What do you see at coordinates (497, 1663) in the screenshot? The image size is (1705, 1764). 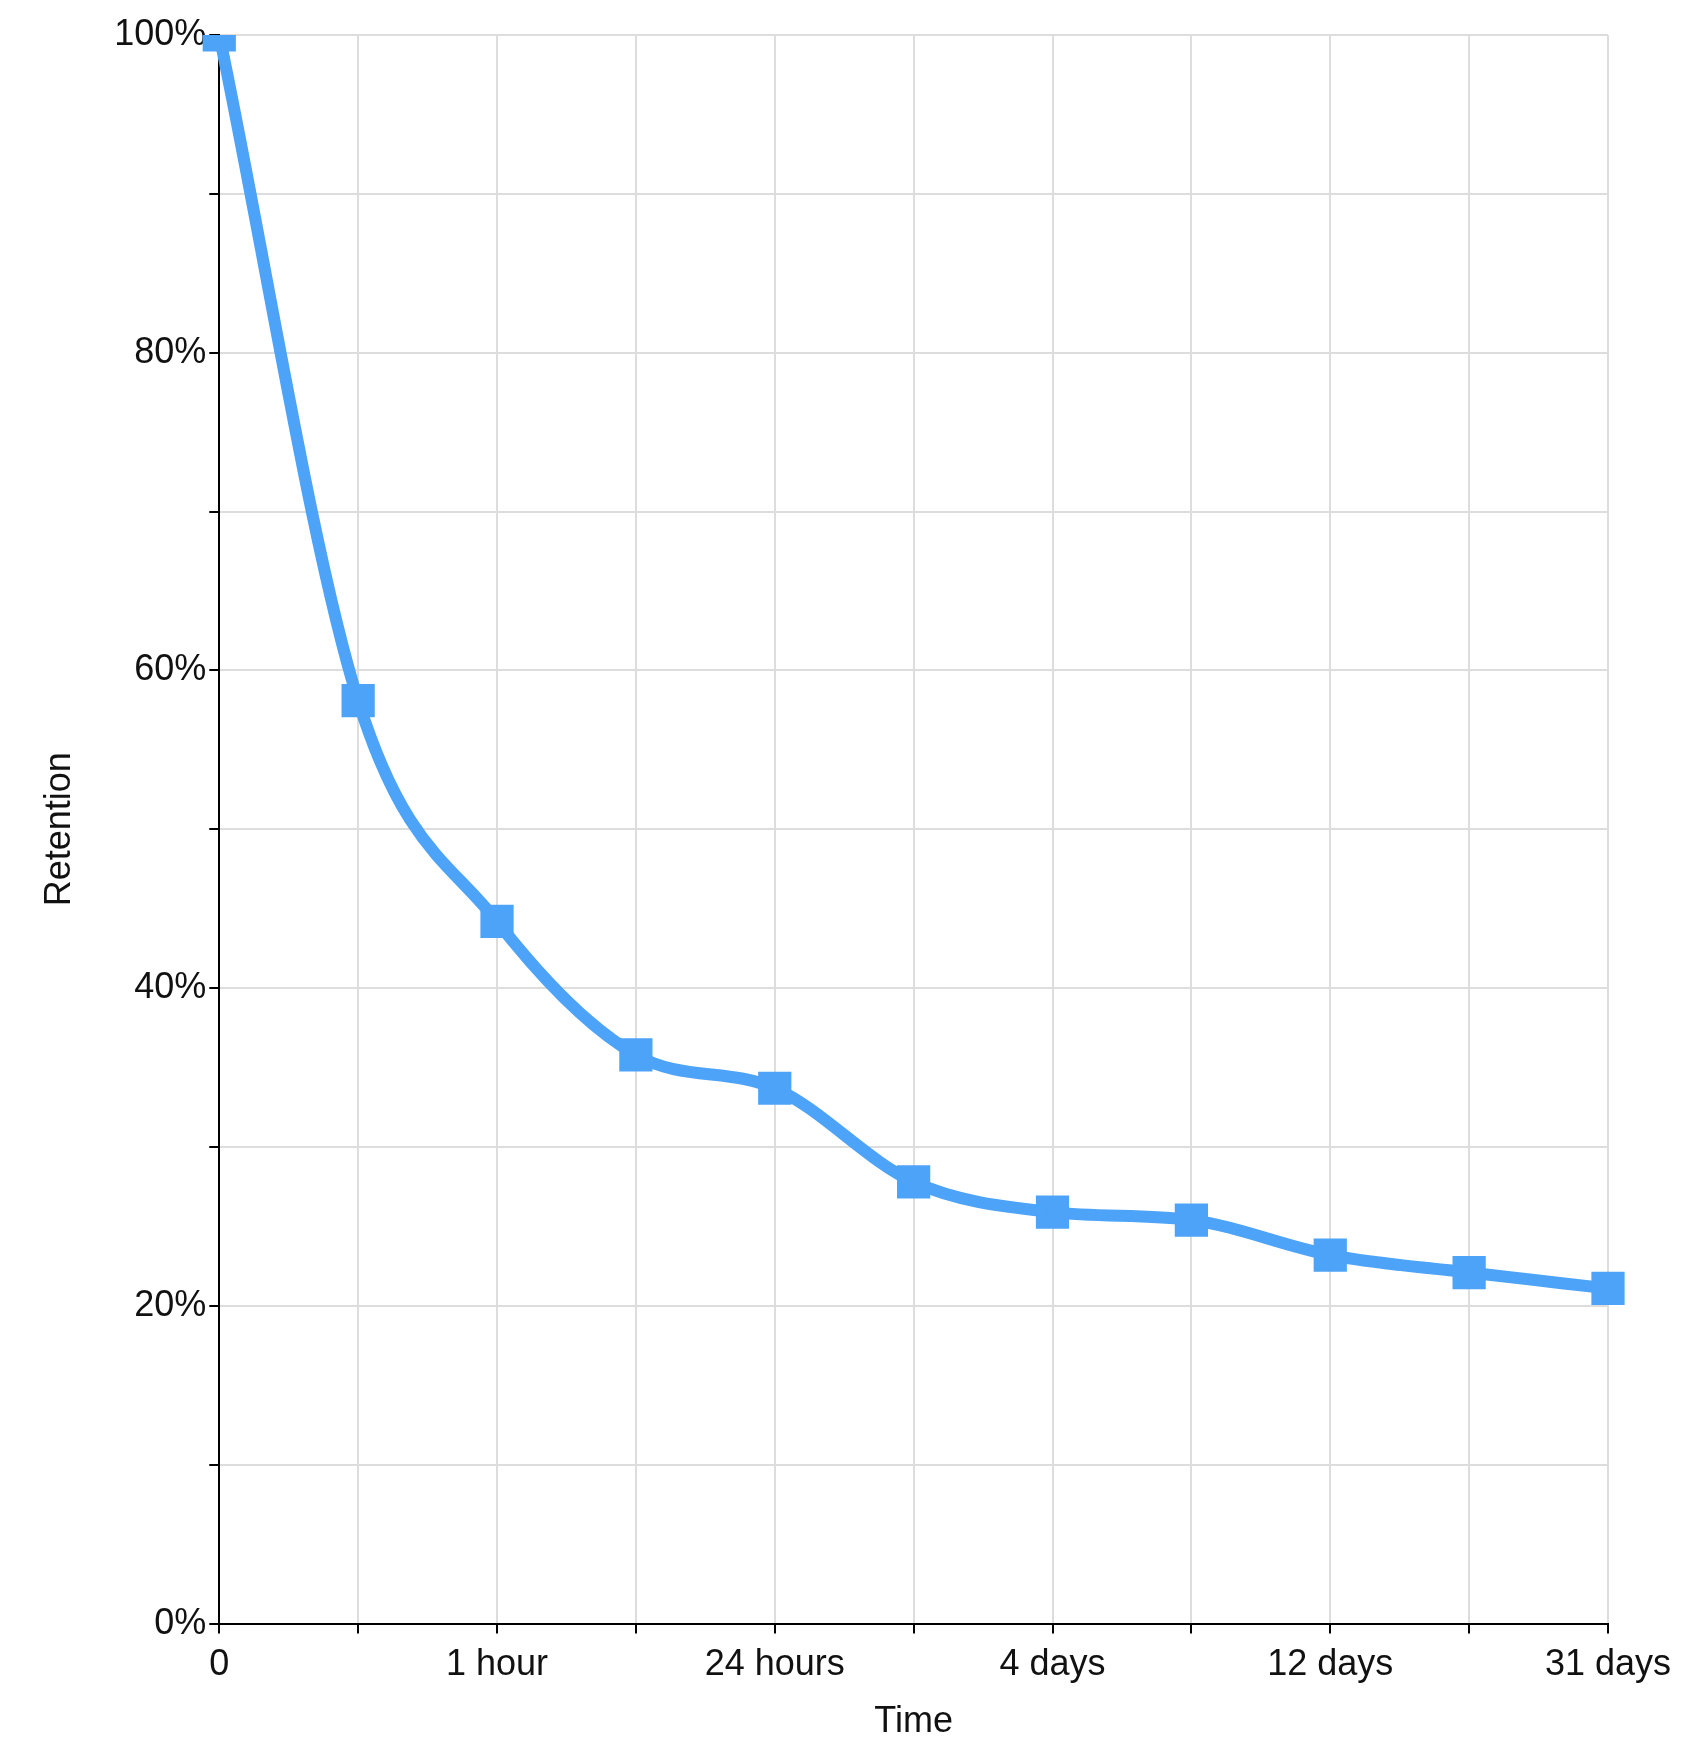 I see `x-tick-label: 1 hour` at bounding box center [497, 1663].